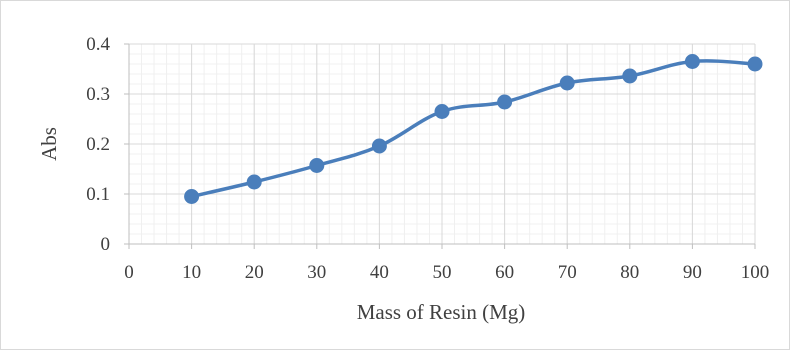 The width and height of the screenshot is (790, 354). I want to click on y-tick-label: 0.2, so click(98, 144).